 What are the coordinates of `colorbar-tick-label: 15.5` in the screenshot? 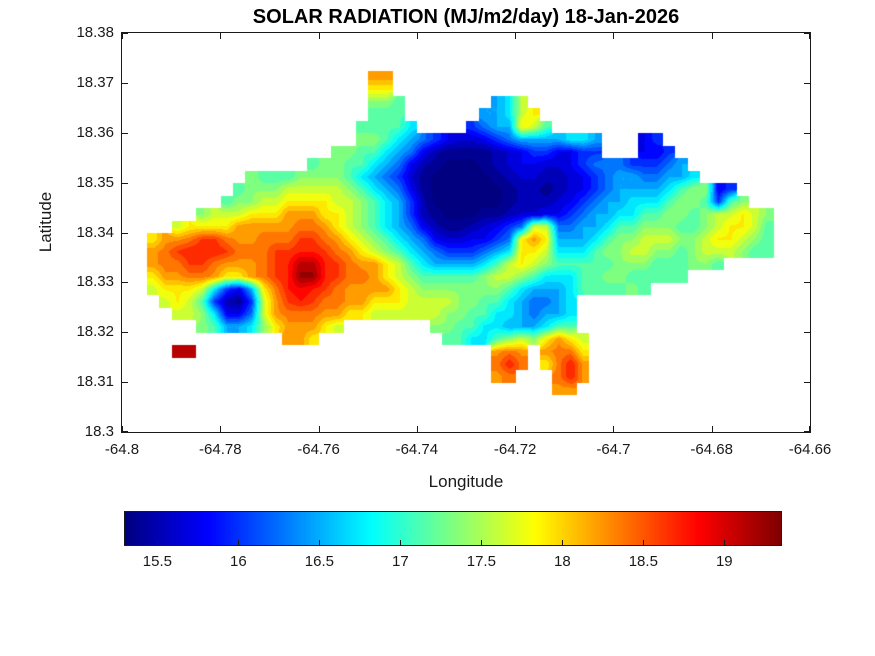 It's located at (157, 561).